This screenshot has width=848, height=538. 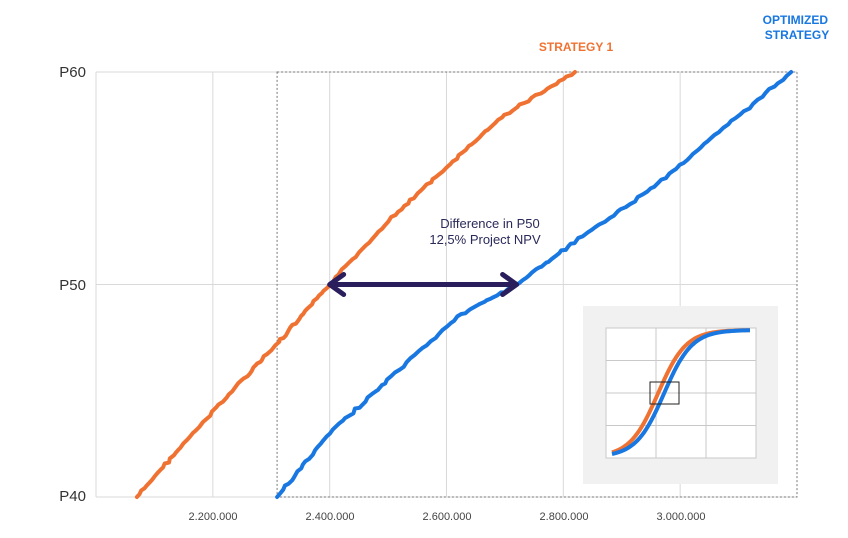 I want to click on inset-optimized-strategy-curve, so click(x=680, y=392).